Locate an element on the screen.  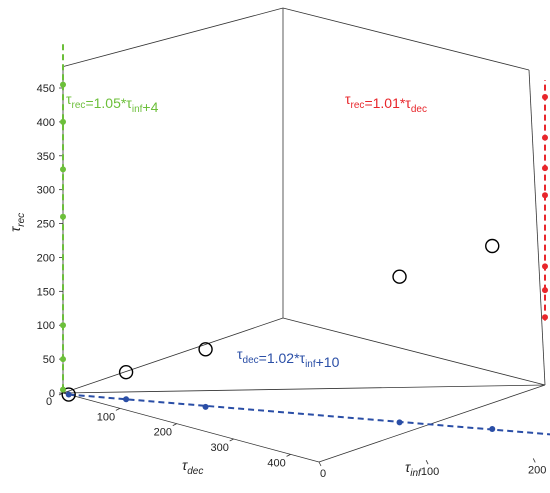
z-tick-label: 100 is located at coordinates (46, 326).